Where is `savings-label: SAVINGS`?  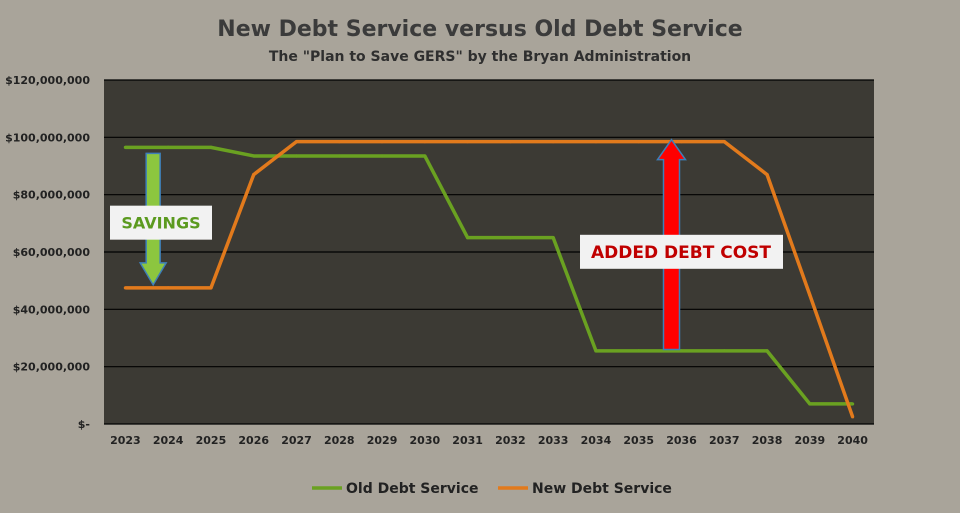 savings-label: SAVINGS is located at coordinates (160, 223).